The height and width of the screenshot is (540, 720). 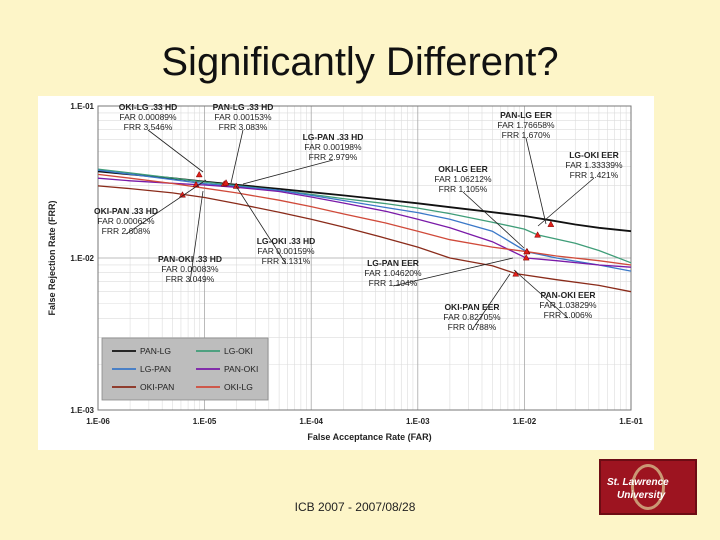 I want to click on callout-title: LG-PAN .33 HD, so click(x=333, y=137).